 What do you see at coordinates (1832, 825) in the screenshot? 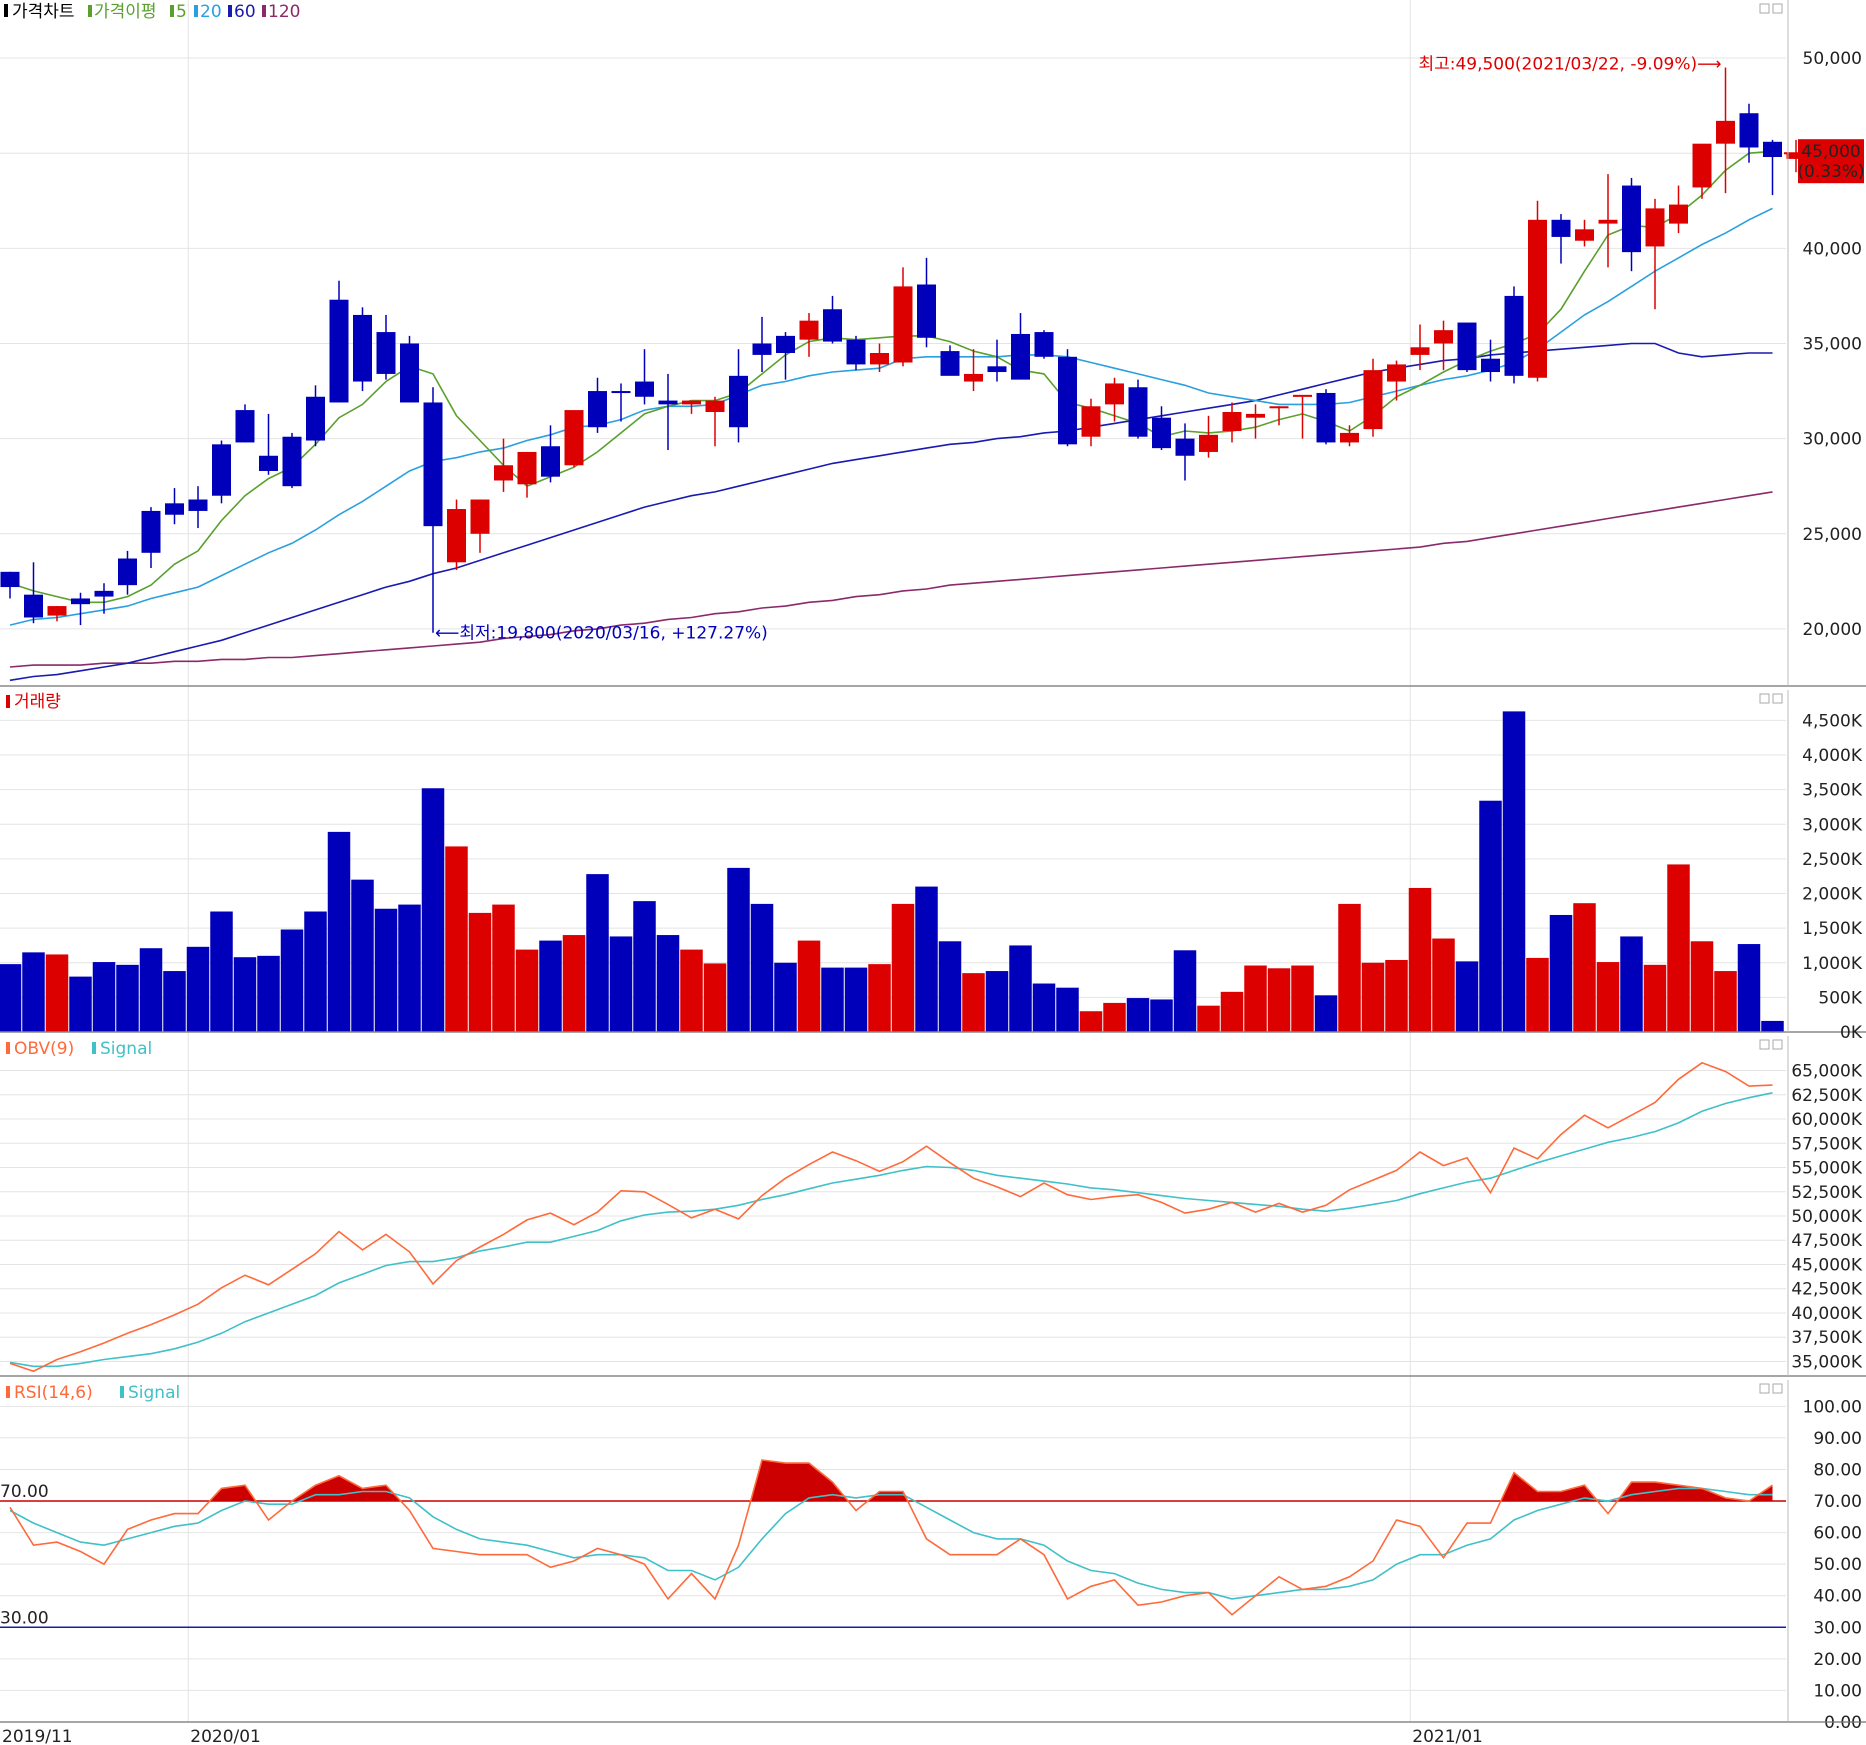
I see `volume-tick-label: 3,000K` at bounding box center [1832, 825].